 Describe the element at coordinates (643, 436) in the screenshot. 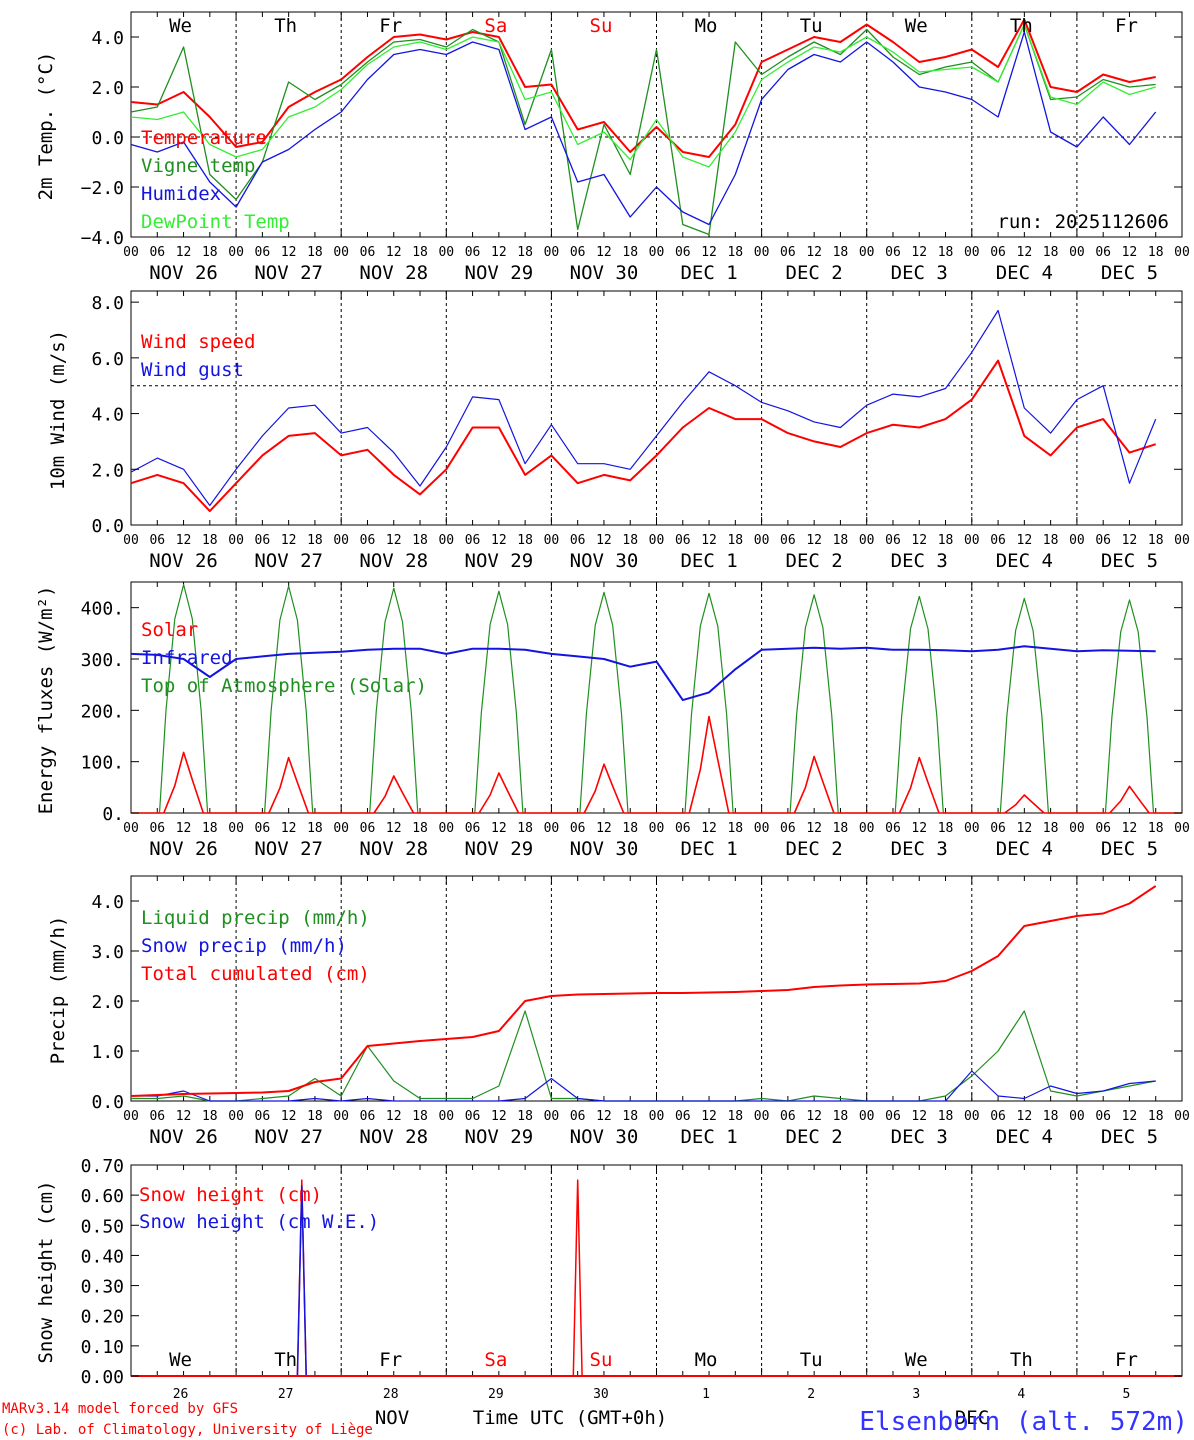

I see `wind-speed-line` at that location.